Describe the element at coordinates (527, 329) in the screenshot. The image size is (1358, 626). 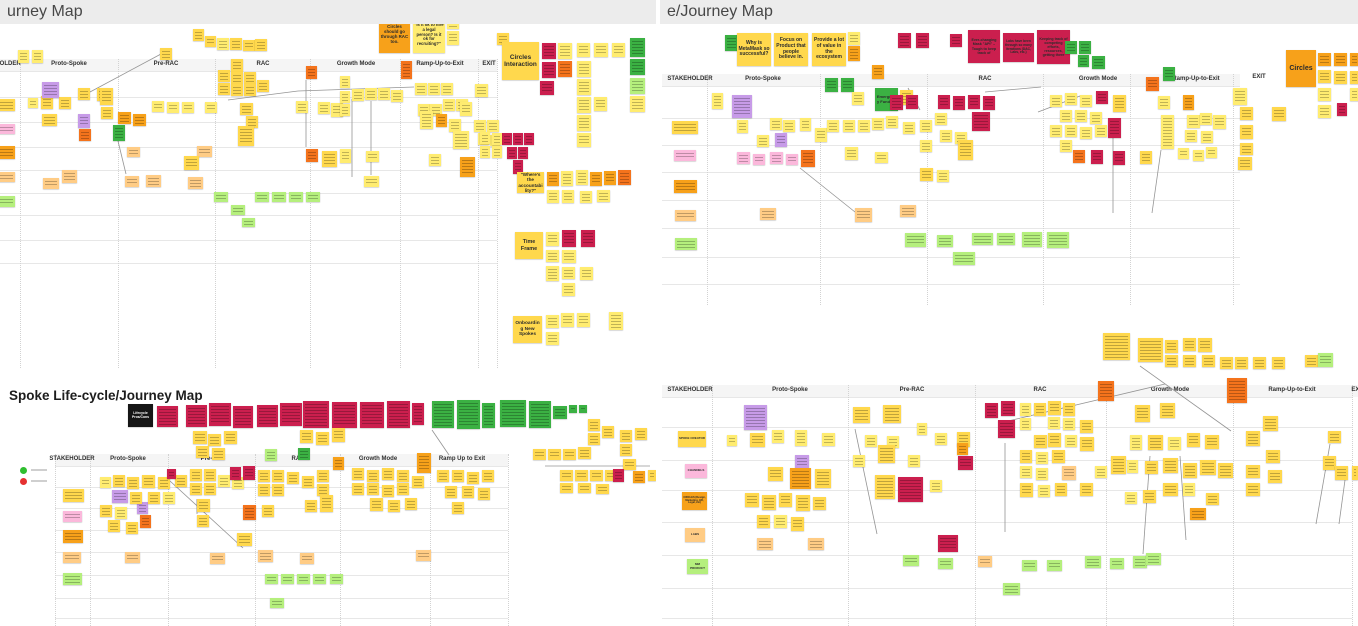
I see `sticky-note-labeled: Onboarding New Spokes` at that location.